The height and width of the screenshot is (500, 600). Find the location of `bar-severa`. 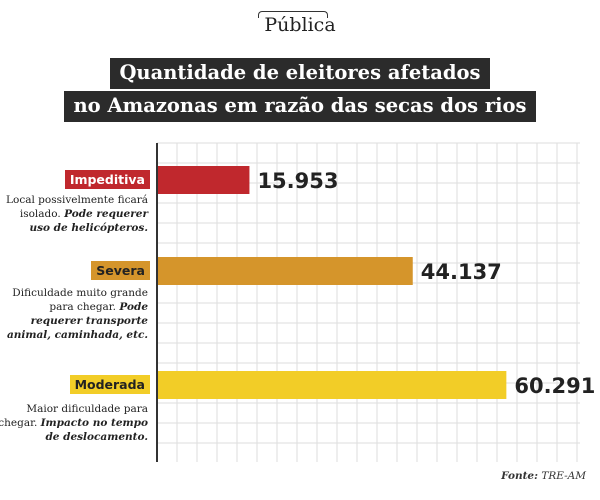

bar-severa is located at coordinates (285, 271).